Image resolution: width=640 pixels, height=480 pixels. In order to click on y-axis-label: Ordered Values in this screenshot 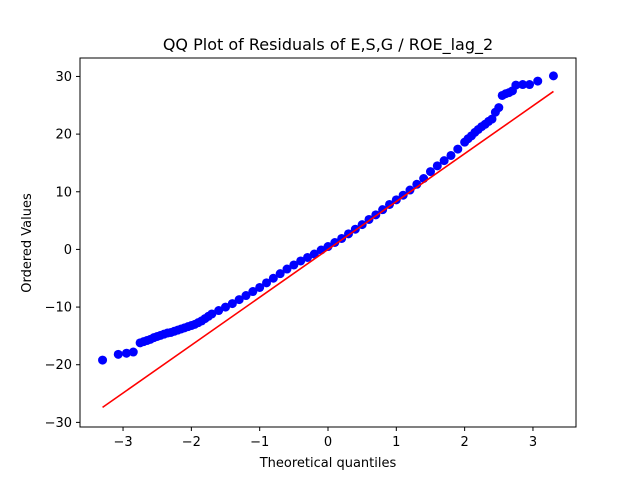, I will do `click(27, 243)`.